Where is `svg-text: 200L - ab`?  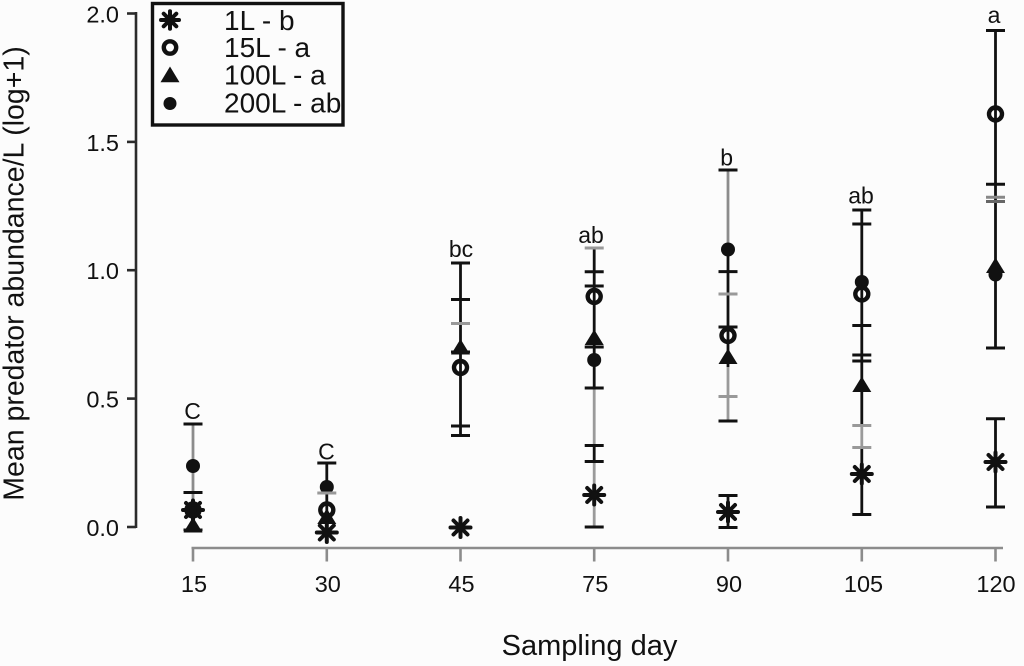
svg-text: 200L - ab is located at coordinates (282, 103).